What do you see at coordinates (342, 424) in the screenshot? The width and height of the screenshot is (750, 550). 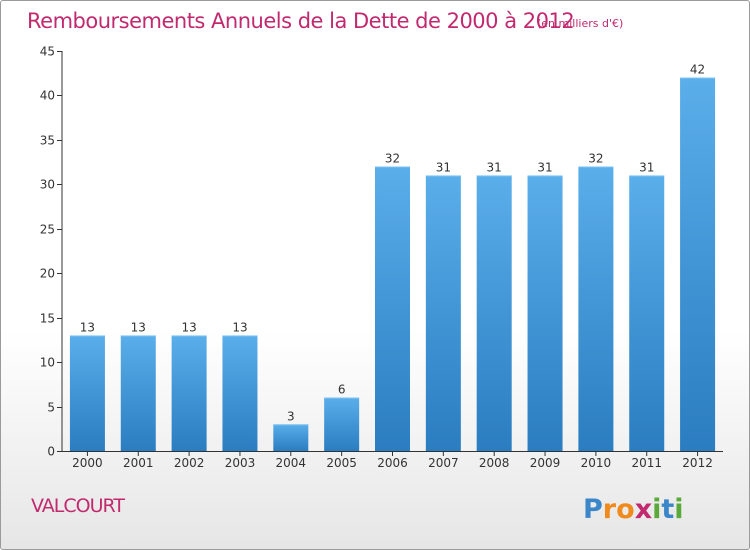 I see `bar-2005` at bounding box center [342, 424].